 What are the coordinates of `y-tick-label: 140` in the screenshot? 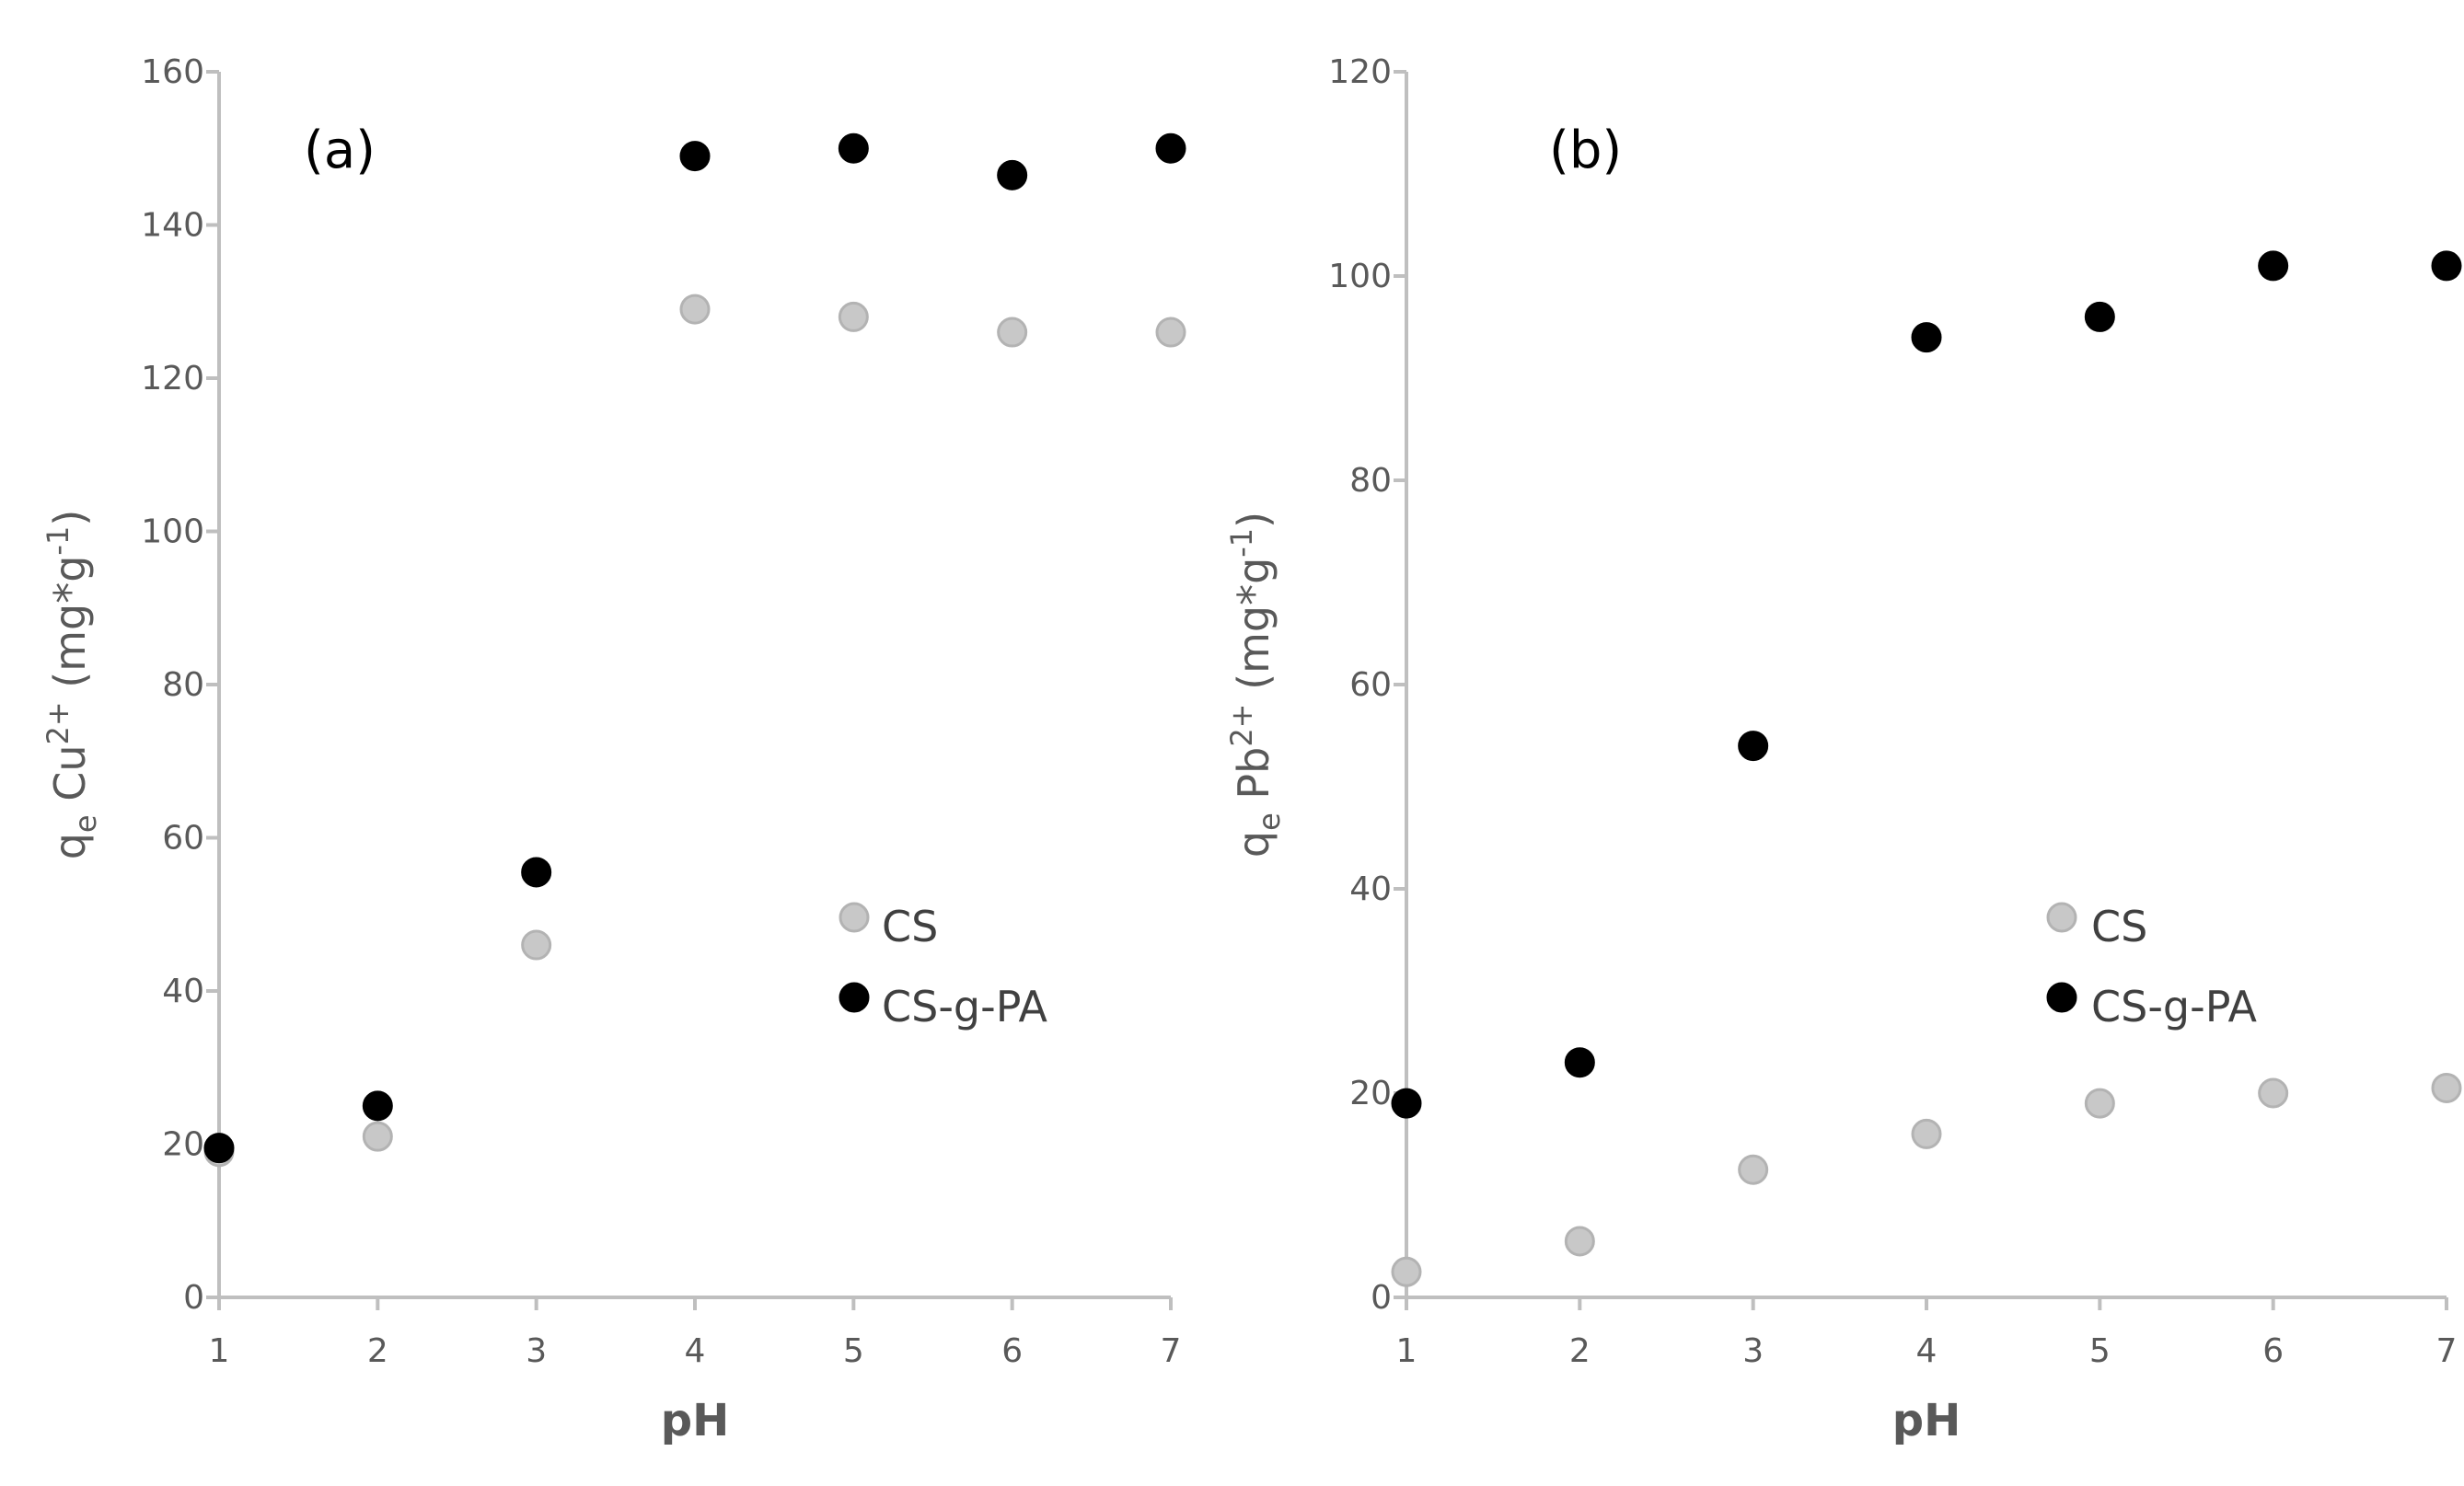 It's located at (173, 226).